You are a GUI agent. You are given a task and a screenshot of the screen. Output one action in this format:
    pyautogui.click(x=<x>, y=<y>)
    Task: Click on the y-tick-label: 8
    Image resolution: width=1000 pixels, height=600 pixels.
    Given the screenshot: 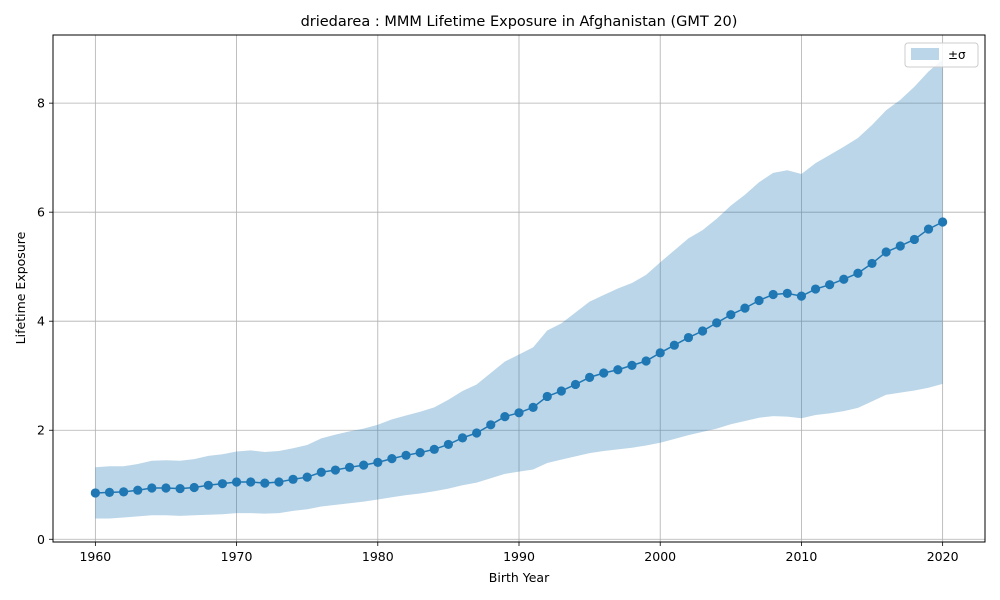 What is the action you would take?
    pyautogui.click(x=41, y=103)
    